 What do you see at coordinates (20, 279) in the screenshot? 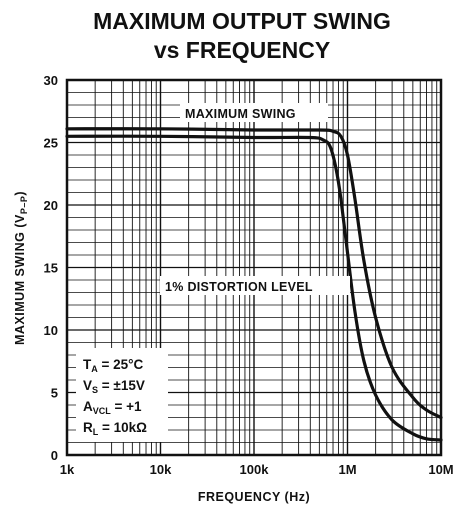
I see `y-axis-label-main: MAXIMUM SWING (V` at bounding box center [20, 279].